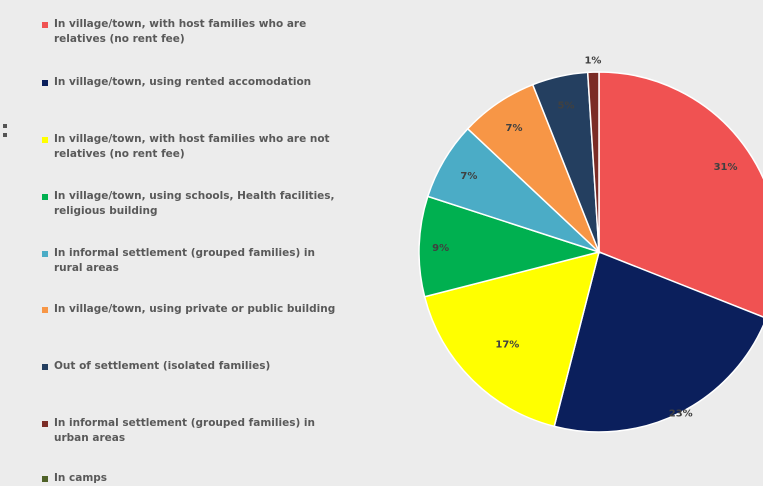 The height and width of the screenshot is (486, 763). I want to click on side-marker-icon, so click(5, 133).